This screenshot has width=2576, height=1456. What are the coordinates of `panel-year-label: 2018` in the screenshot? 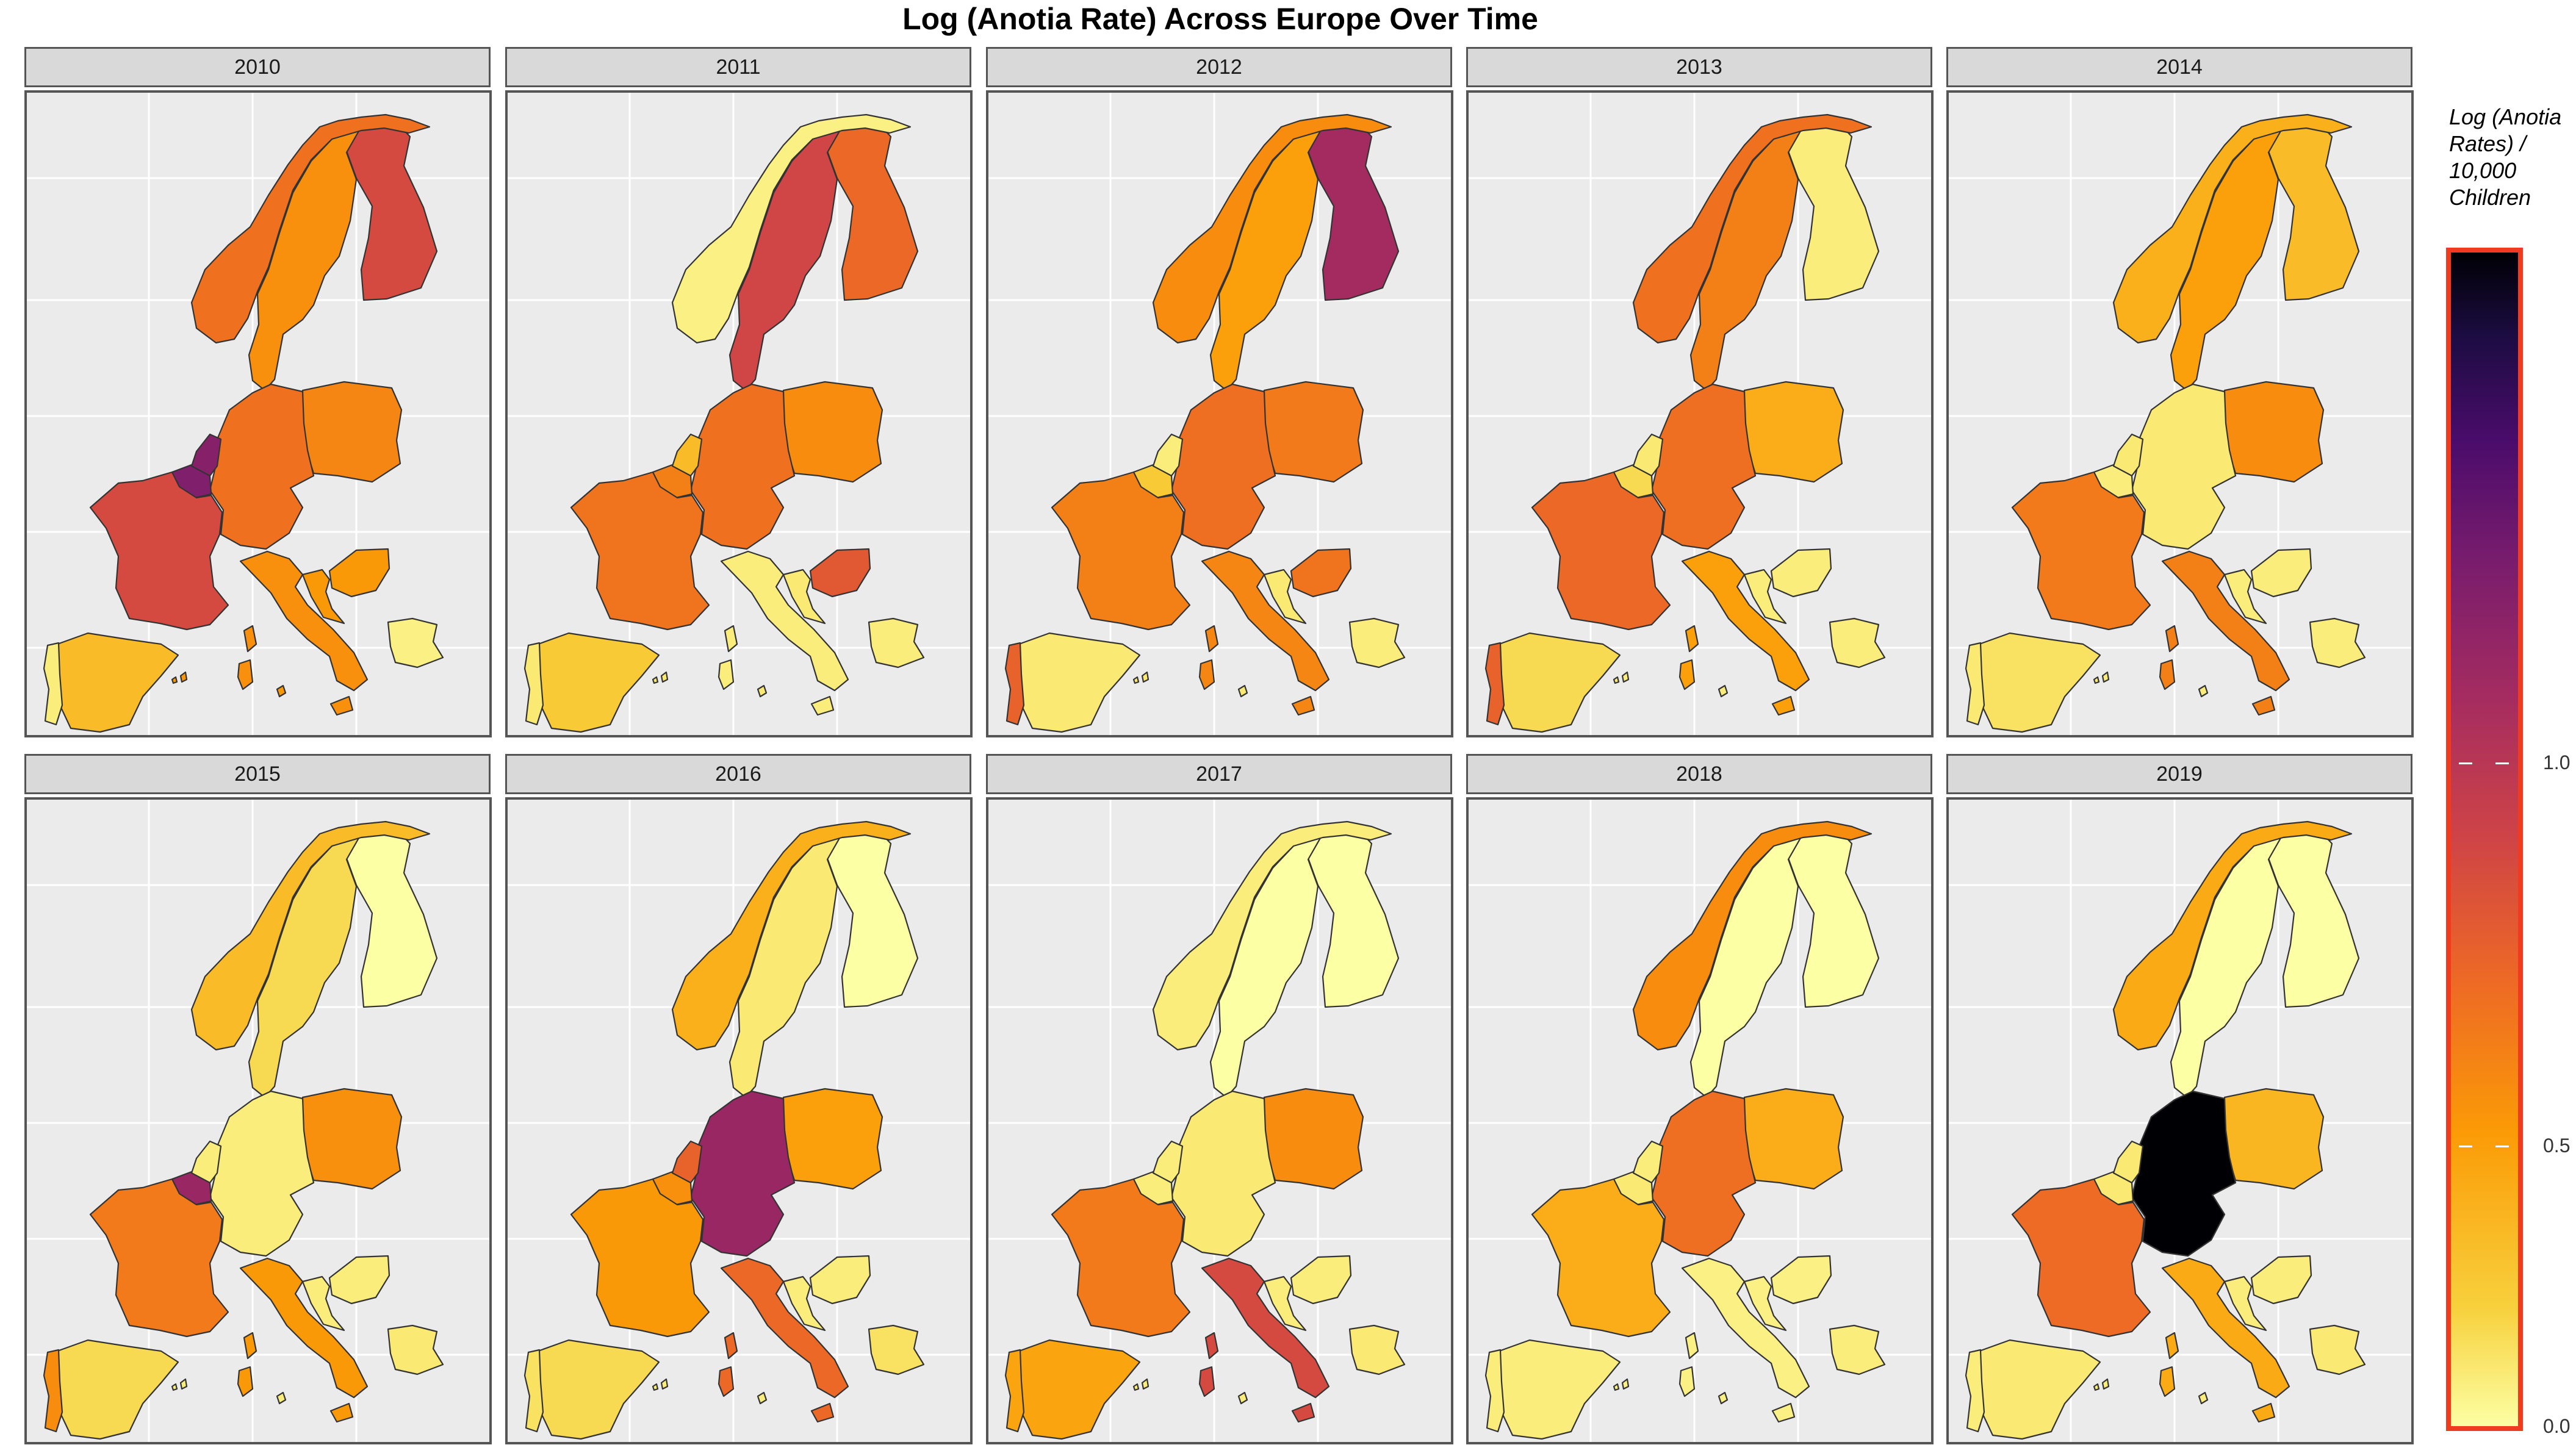 It's located at (1699, 774).